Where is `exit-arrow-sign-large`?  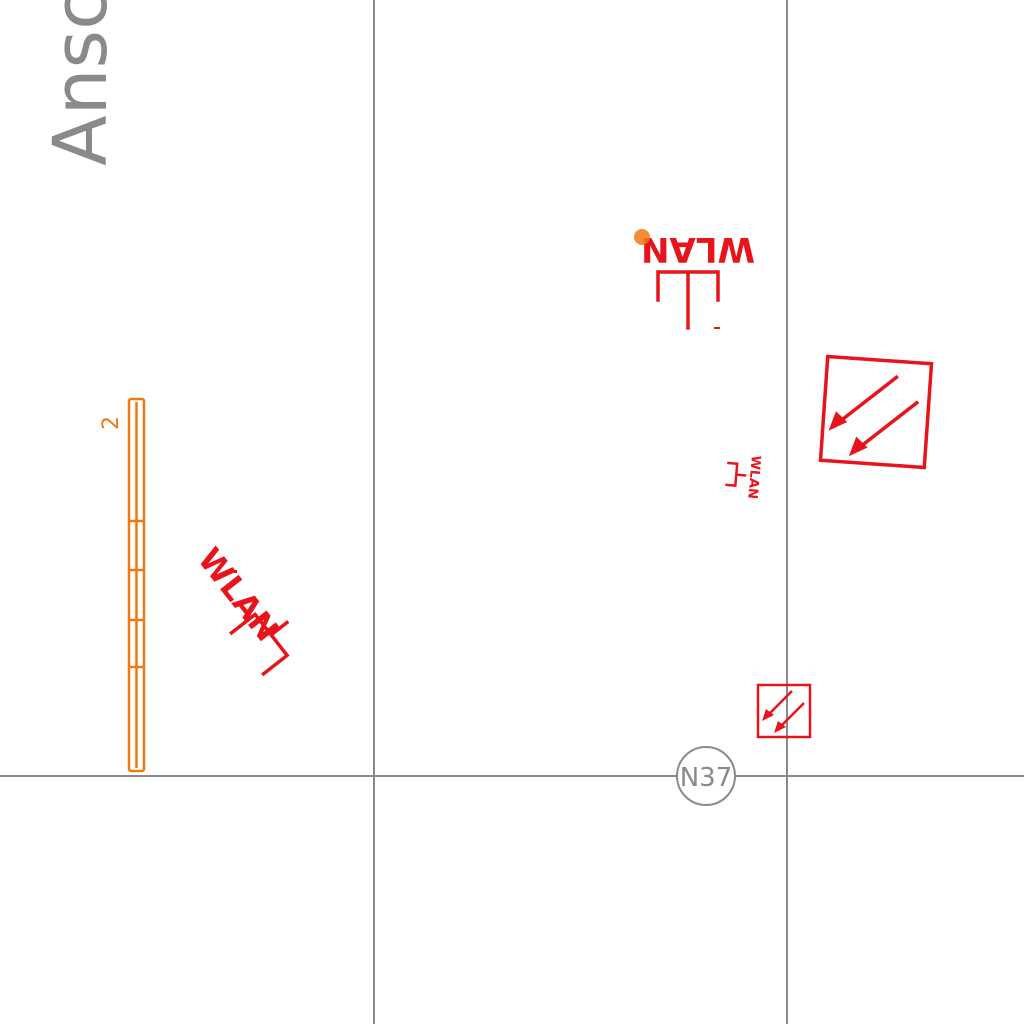
exit-arrow-sign-large is located at coordinates (876, 412).